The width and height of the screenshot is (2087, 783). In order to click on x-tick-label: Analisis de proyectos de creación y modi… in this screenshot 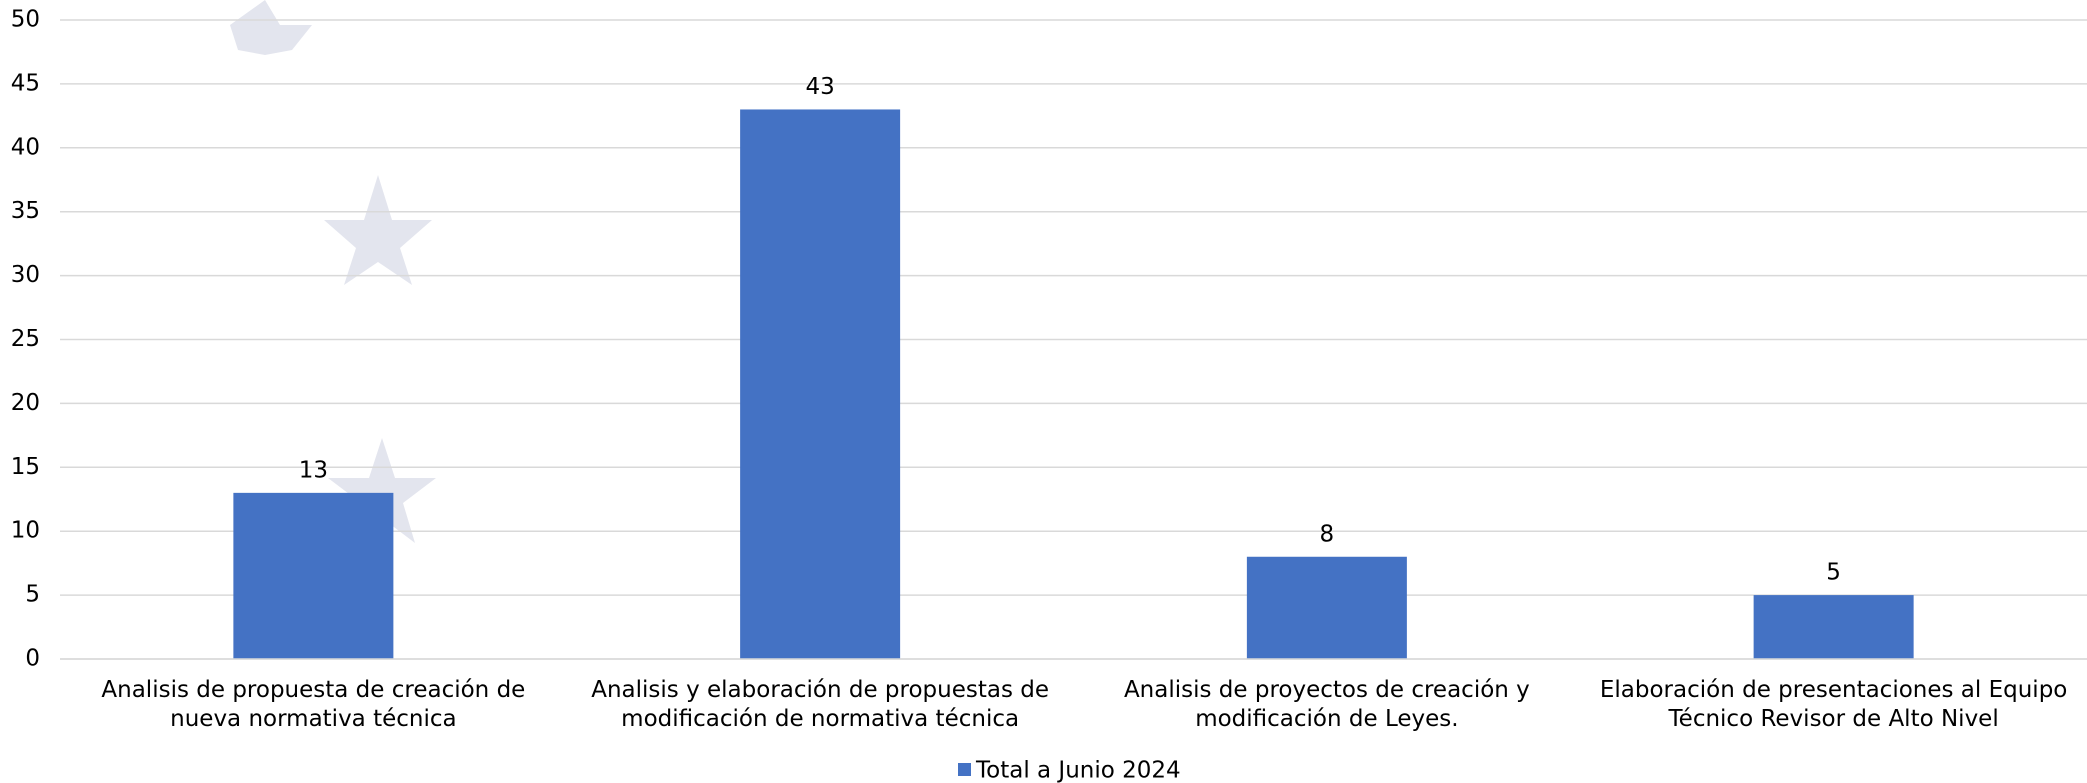, I will do `click(1326, 704)`.